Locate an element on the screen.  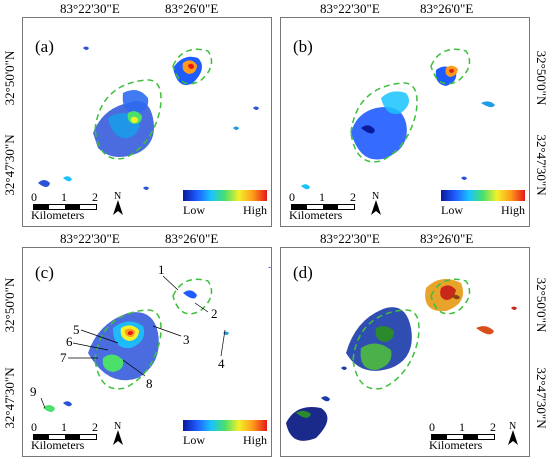
callout-3: 3 is located at coordinates (186, 339).